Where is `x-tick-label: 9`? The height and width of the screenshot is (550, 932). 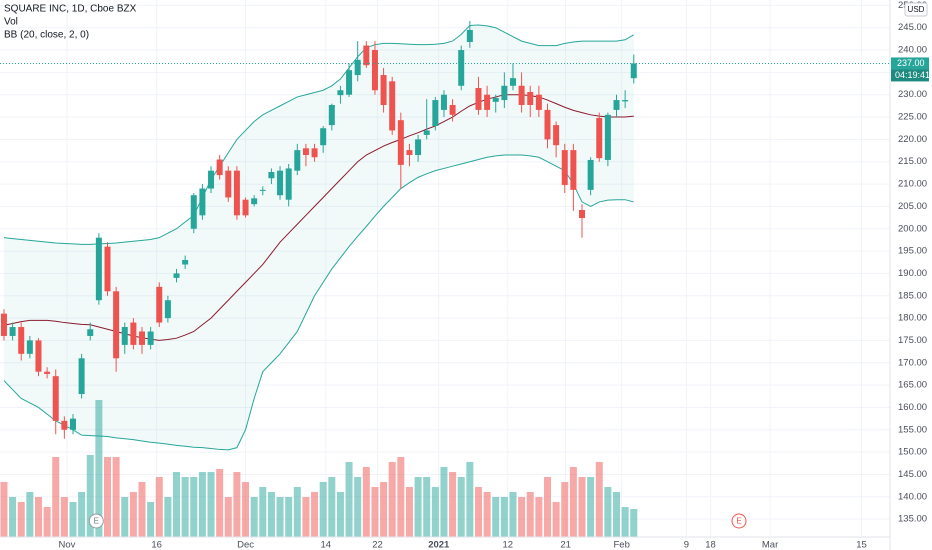 x-tick-label: 9 is located at coordinates (686, 545).